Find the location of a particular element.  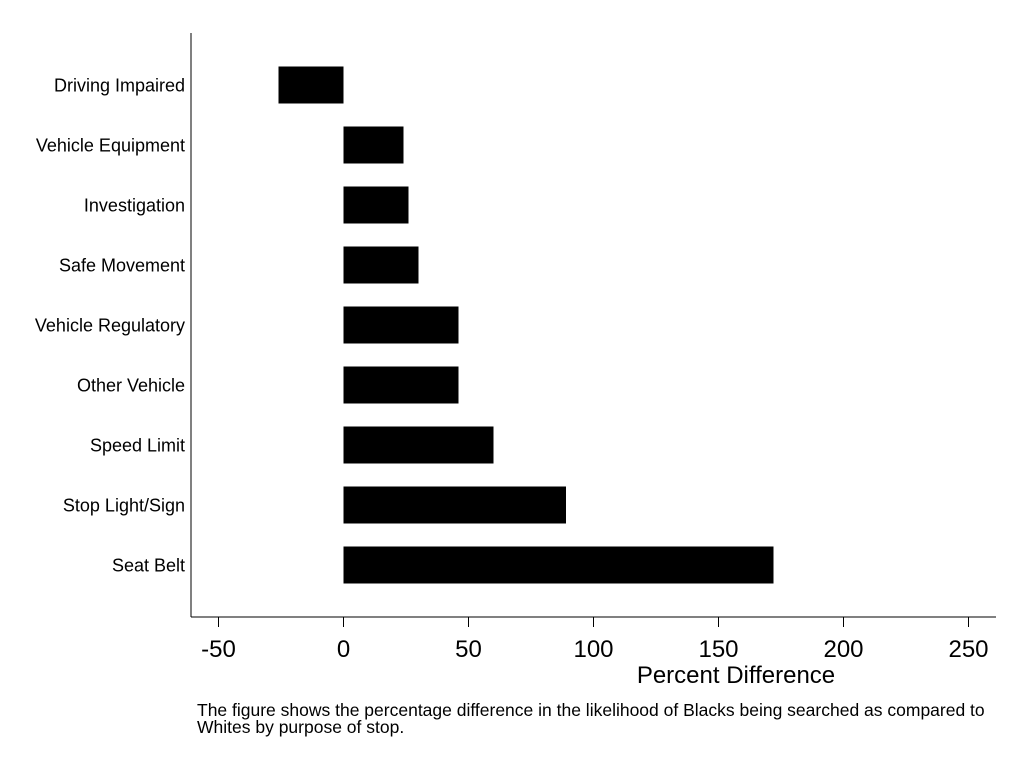

bar-safe-movement is located at coordinates (381, 265).